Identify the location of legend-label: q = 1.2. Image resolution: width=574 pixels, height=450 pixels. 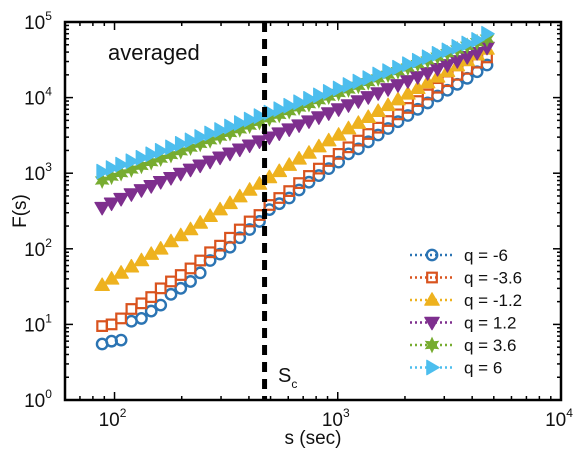
(490, 323).